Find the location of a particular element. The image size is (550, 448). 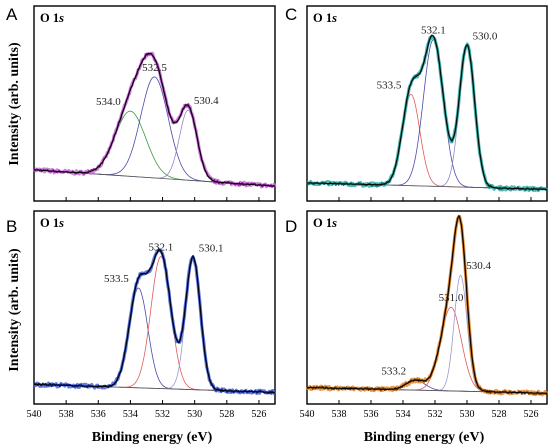

peak-label-3: 530.0 is located at coordinates (485, 36).